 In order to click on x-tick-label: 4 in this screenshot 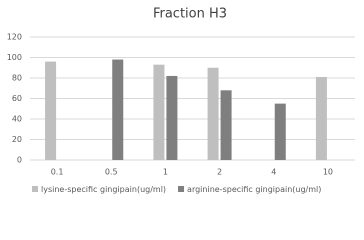, I will do `click(273, 172)`.